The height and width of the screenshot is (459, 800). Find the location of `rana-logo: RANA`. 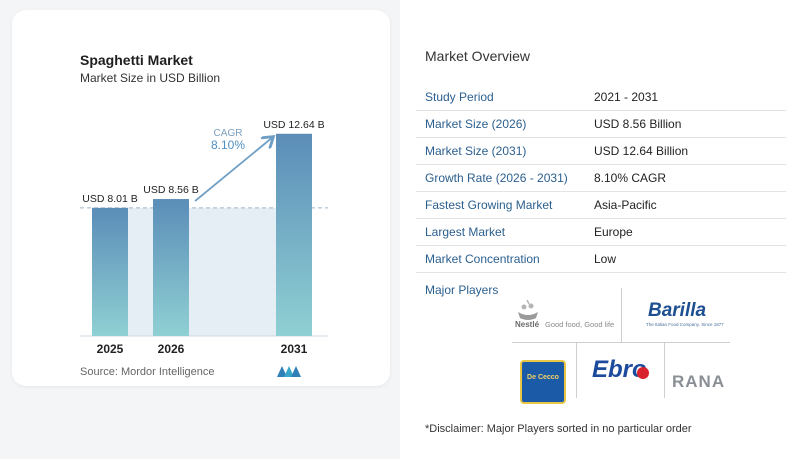

rana-logo: RANA is located at coordinates (702, 383).